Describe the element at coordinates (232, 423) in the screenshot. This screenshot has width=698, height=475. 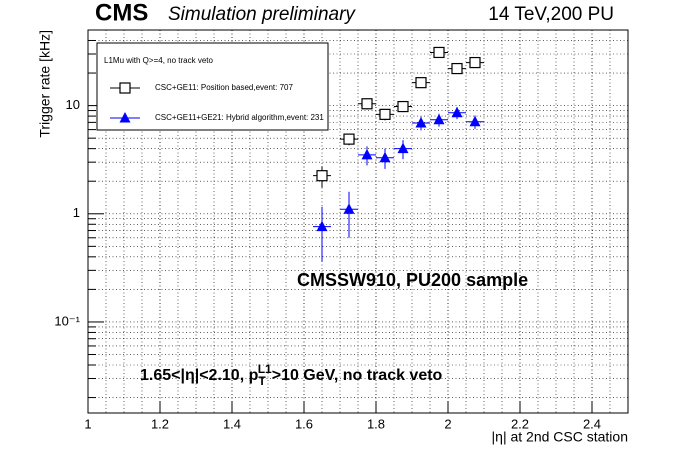
I see `x-tick-label: 1.4` at that location.